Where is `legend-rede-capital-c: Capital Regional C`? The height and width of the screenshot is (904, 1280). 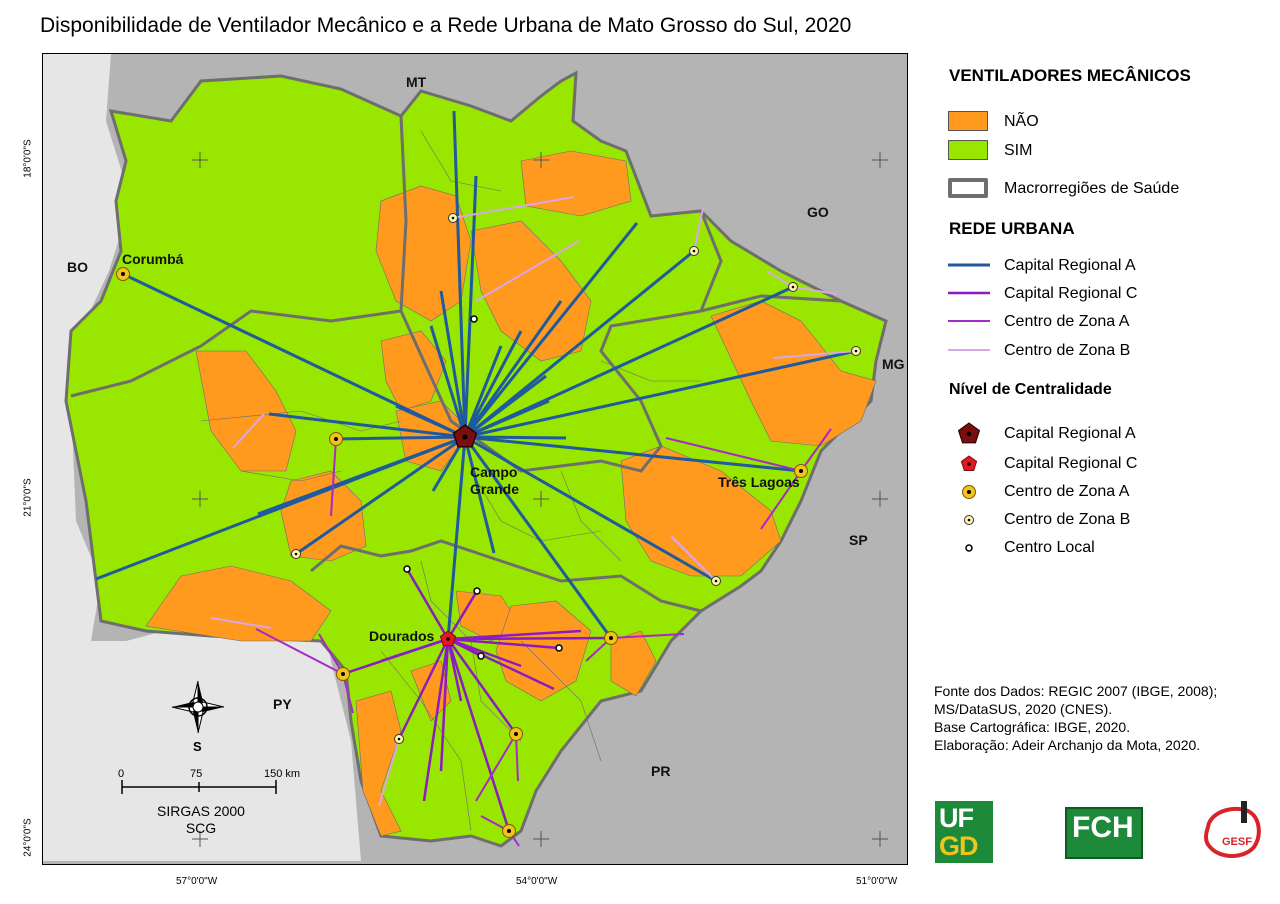 legend-rede-capital-c: Capital Regional C is located at coordinates (1071, 293).